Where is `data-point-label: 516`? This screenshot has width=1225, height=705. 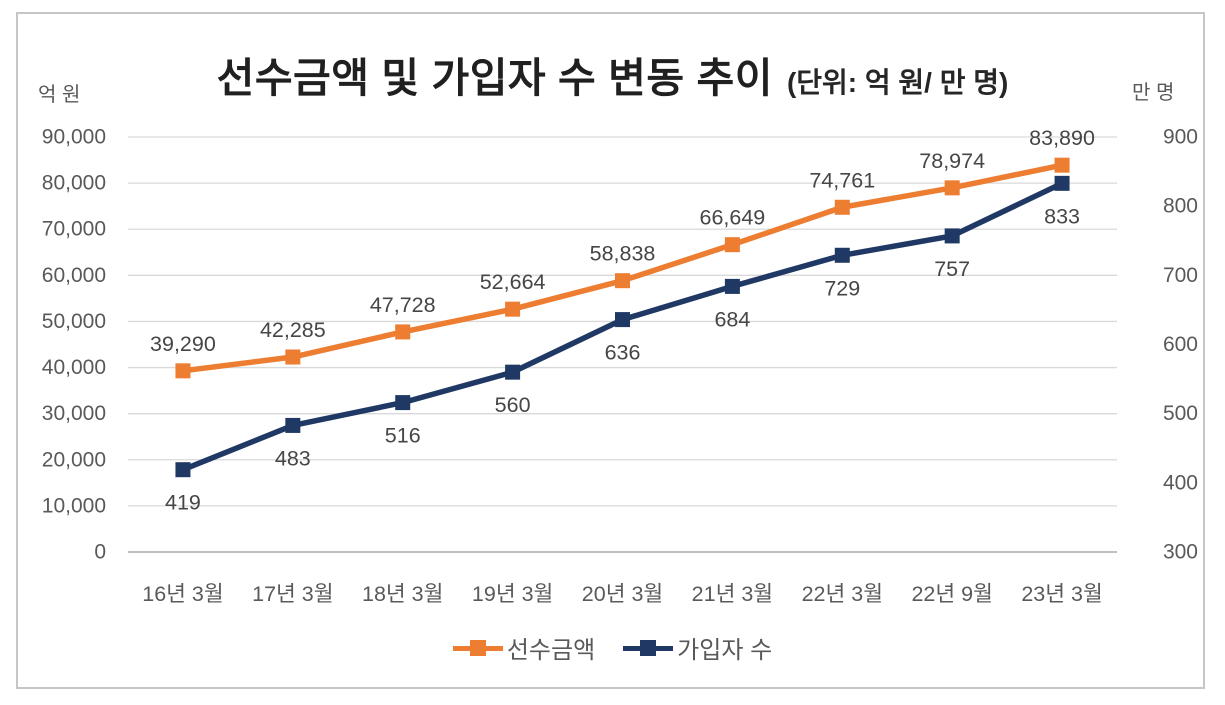
data-point-label: 516 is located at coordinates (403, 436).